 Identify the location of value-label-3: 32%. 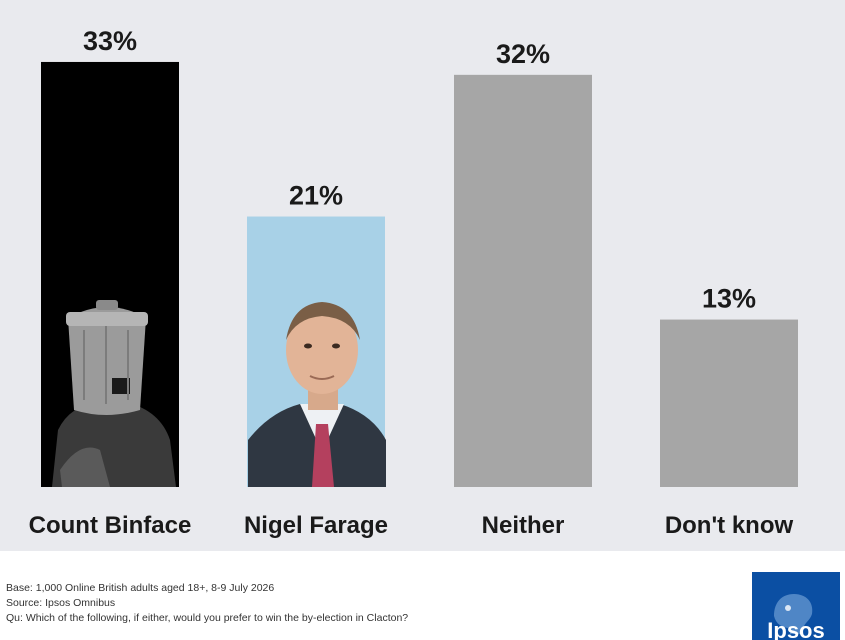
(523, 54).